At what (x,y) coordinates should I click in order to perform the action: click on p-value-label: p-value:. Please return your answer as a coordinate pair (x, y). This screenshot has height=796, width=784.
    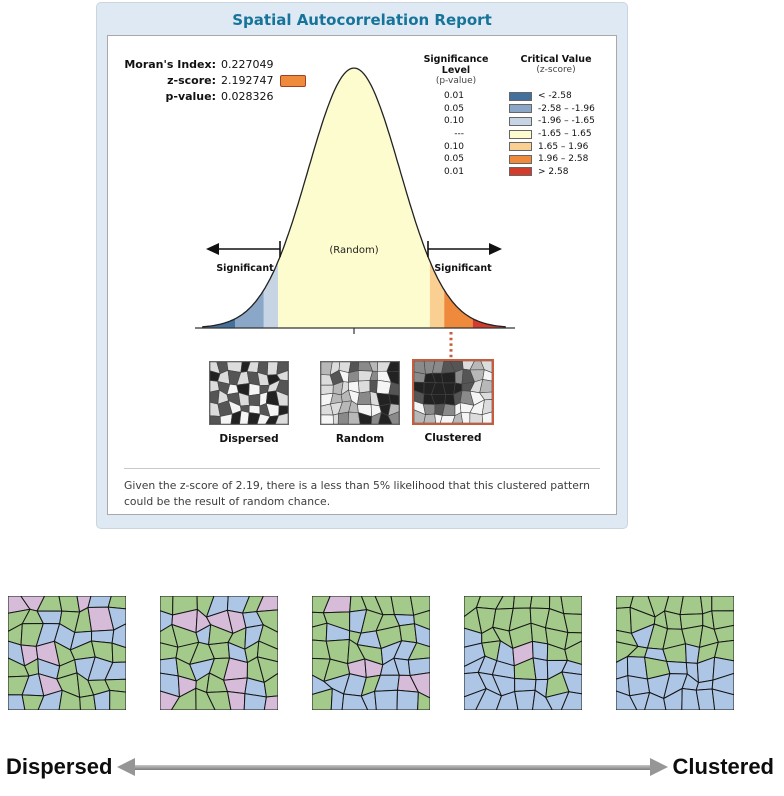
    Looking at the image, I should click on (191, 96).